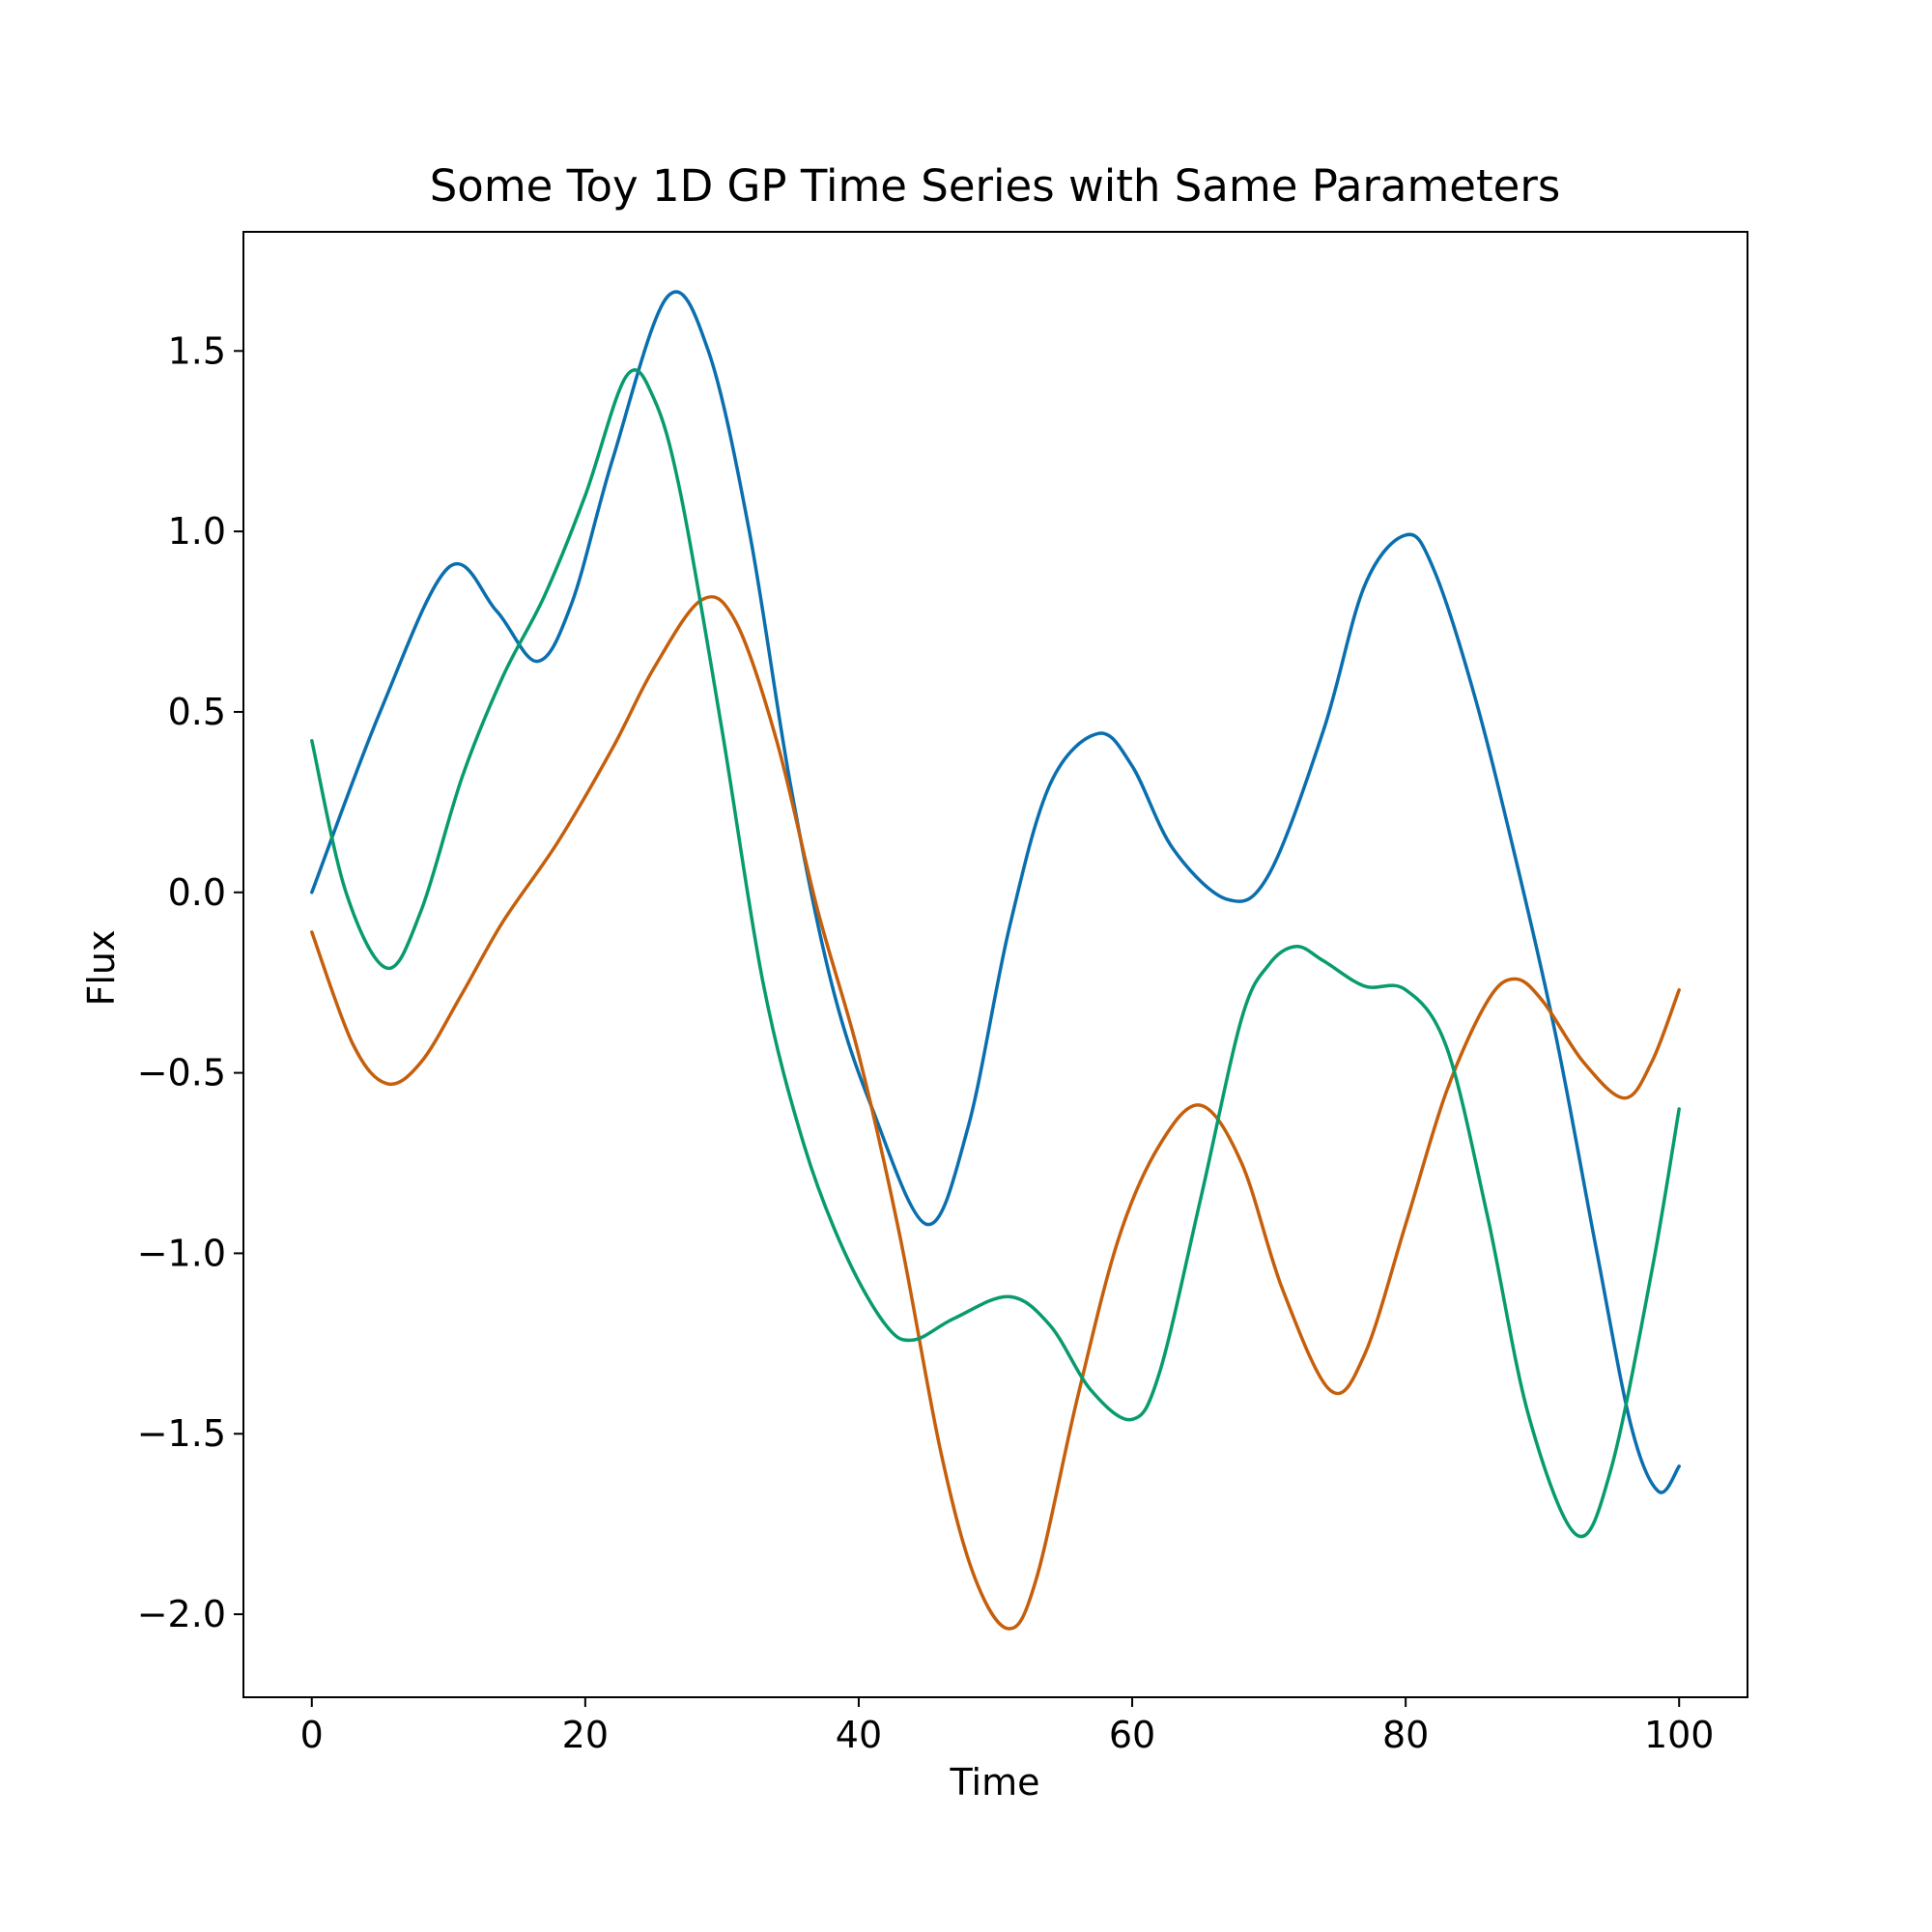  Describe the element at coordinates (859, 1735) in the screenshot. I see `x-tick-label: 40` at that location.